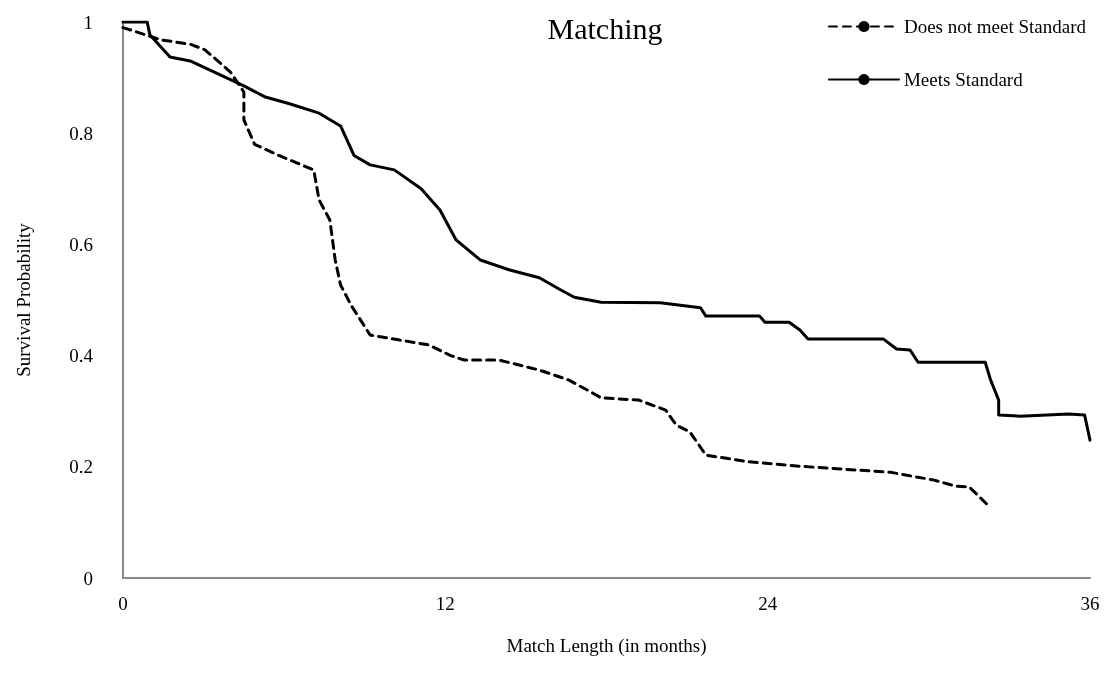 The width and height of the screenshot is (1109, 673). What do you see at coordinates (81, 467) in the screenshot?
I see `y-tick-label: 0.2` at bounding box center [81, 467].